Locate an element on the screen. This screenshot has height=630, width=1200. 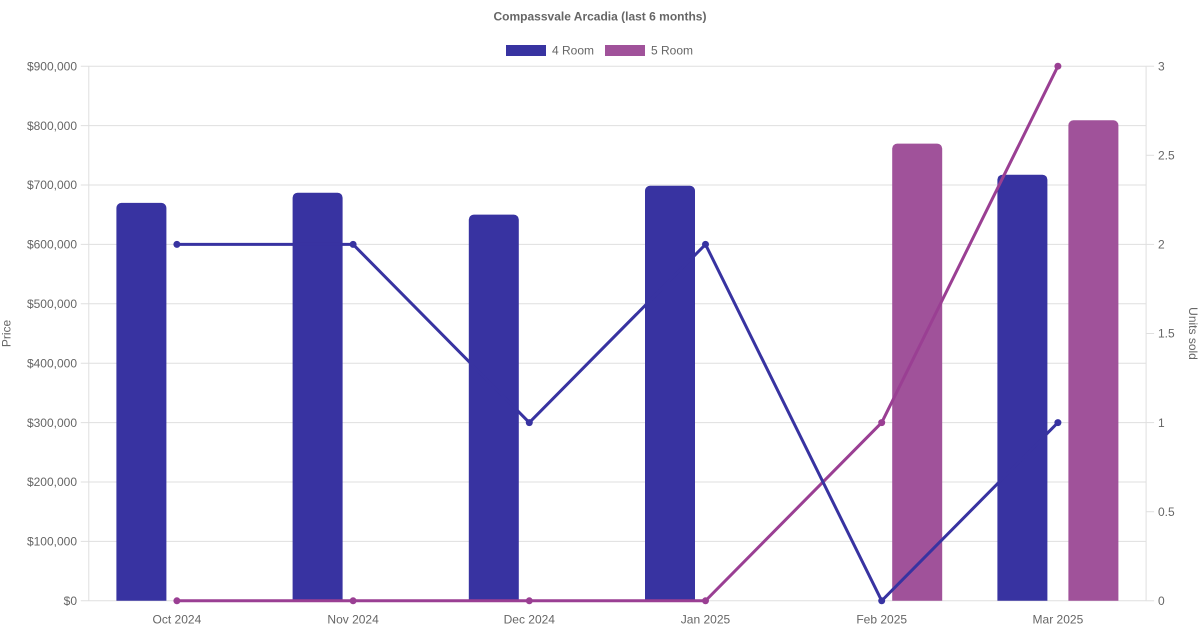
svg-text: 2 is located at coordinates (1161, 245).